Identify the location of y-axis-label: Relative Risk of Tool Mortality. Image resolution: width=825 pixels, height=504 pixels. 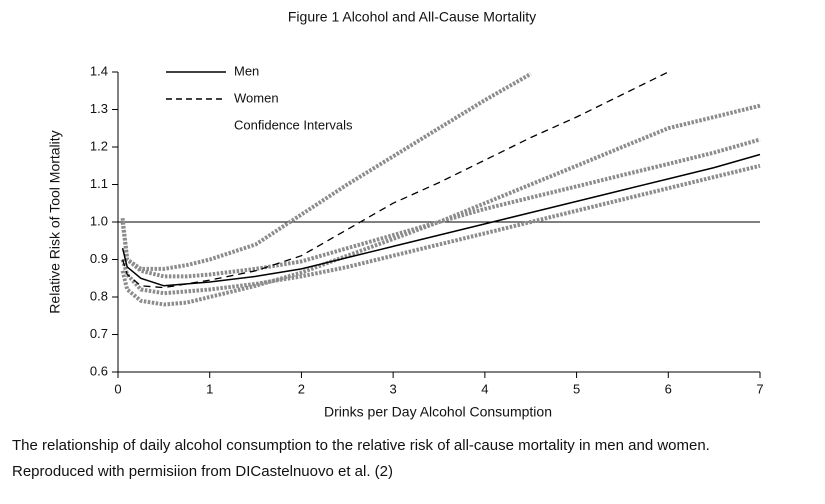
(55, 221).